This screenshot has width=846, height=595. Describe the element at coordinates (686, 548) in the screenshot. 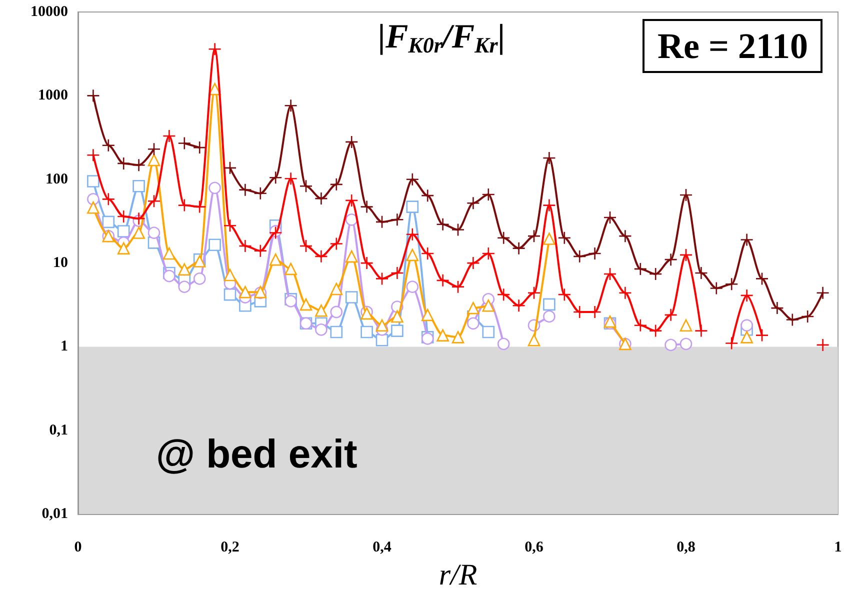

I see `x-tick-label: 0,8` at that location.